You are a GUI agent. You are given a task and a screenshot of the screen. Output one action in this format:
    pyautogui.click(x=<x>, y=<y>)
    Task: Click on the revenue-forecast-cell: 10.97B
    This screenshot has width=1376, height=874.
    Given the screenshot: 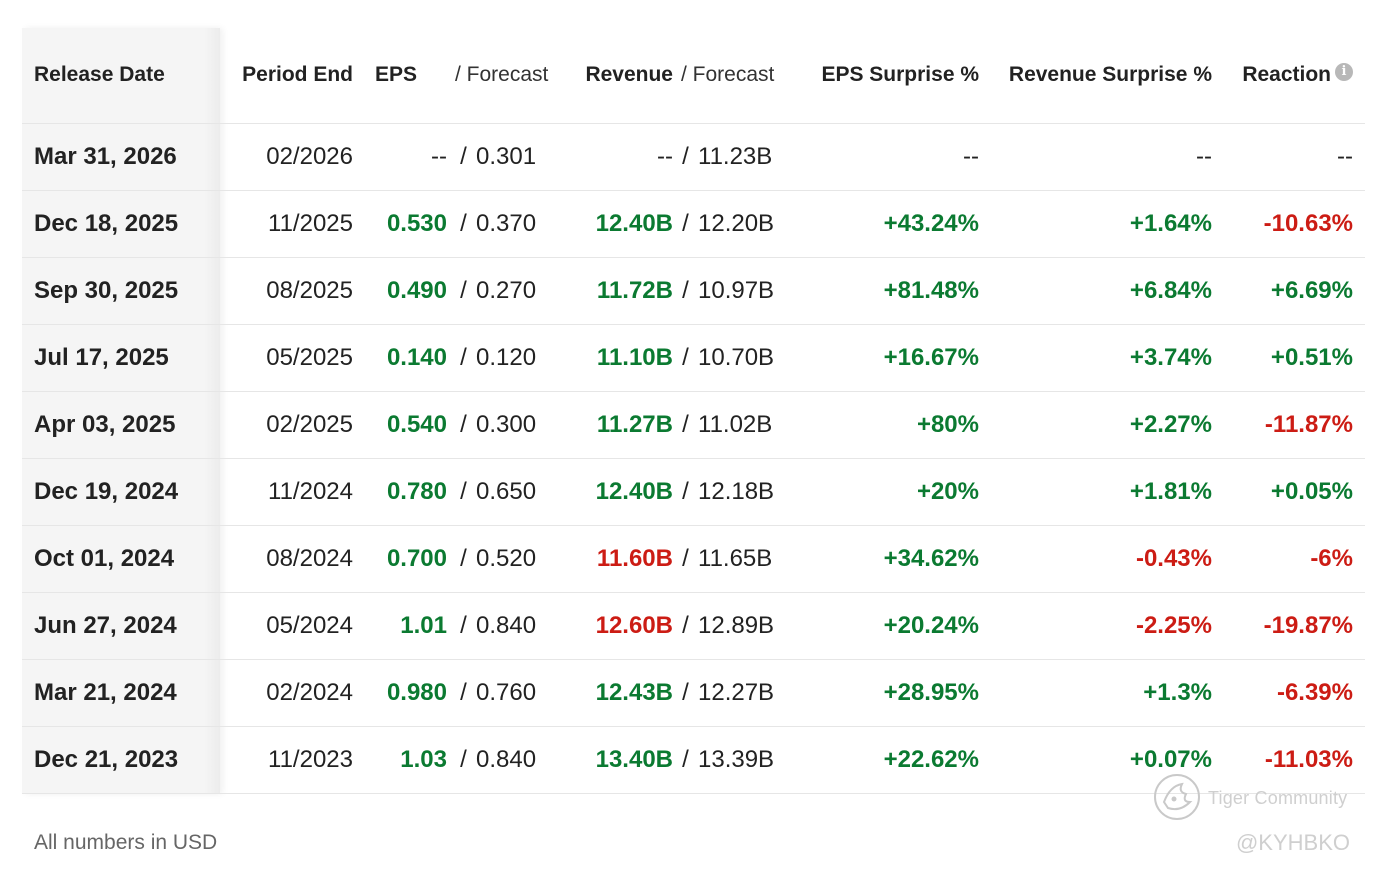 What is the action you would take?
    pyautogui.click(x=736, y=290)
    